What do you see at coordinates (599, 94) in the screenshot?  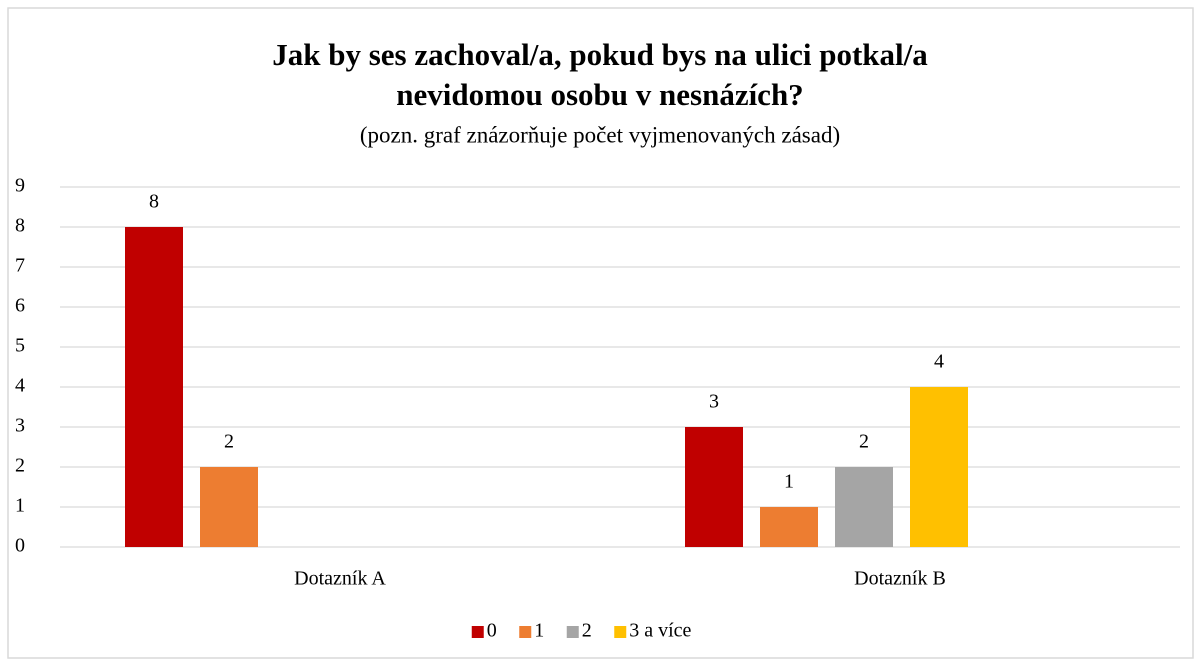 I see `chart-title: nevidomou osobu v nesnázích?` at bounding box center [599, 94].